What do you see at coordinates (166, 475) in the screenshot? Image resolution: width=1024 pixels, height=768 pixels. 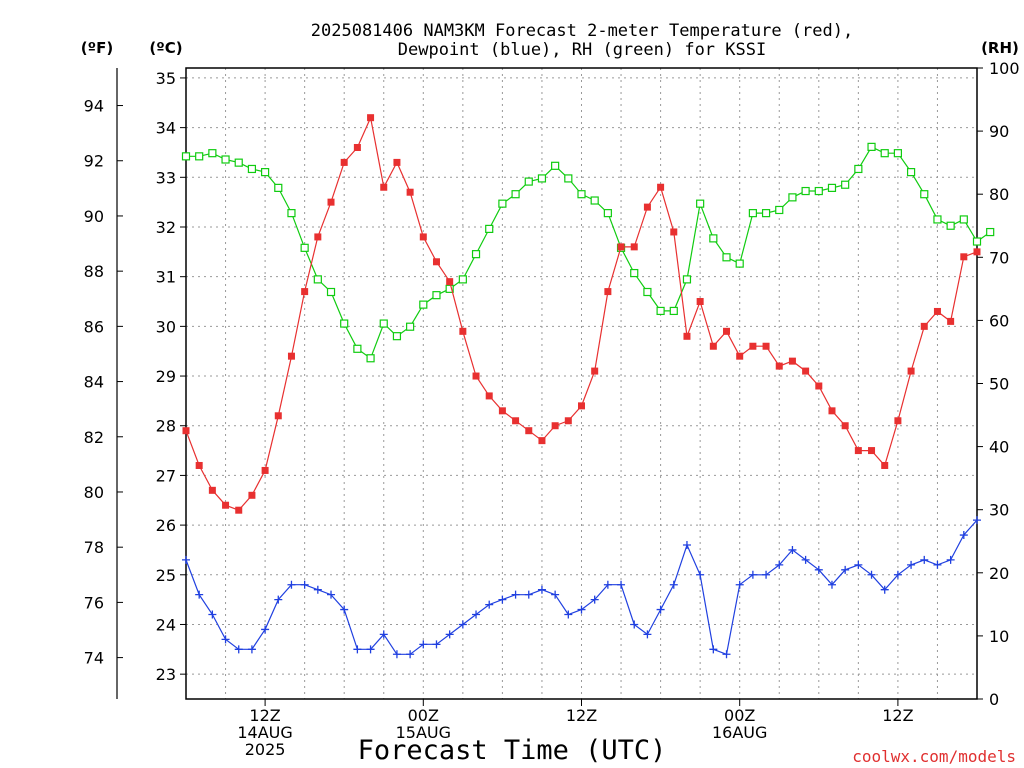 I see `celsius-tick-label: 27` at bounding box center [166, 475].